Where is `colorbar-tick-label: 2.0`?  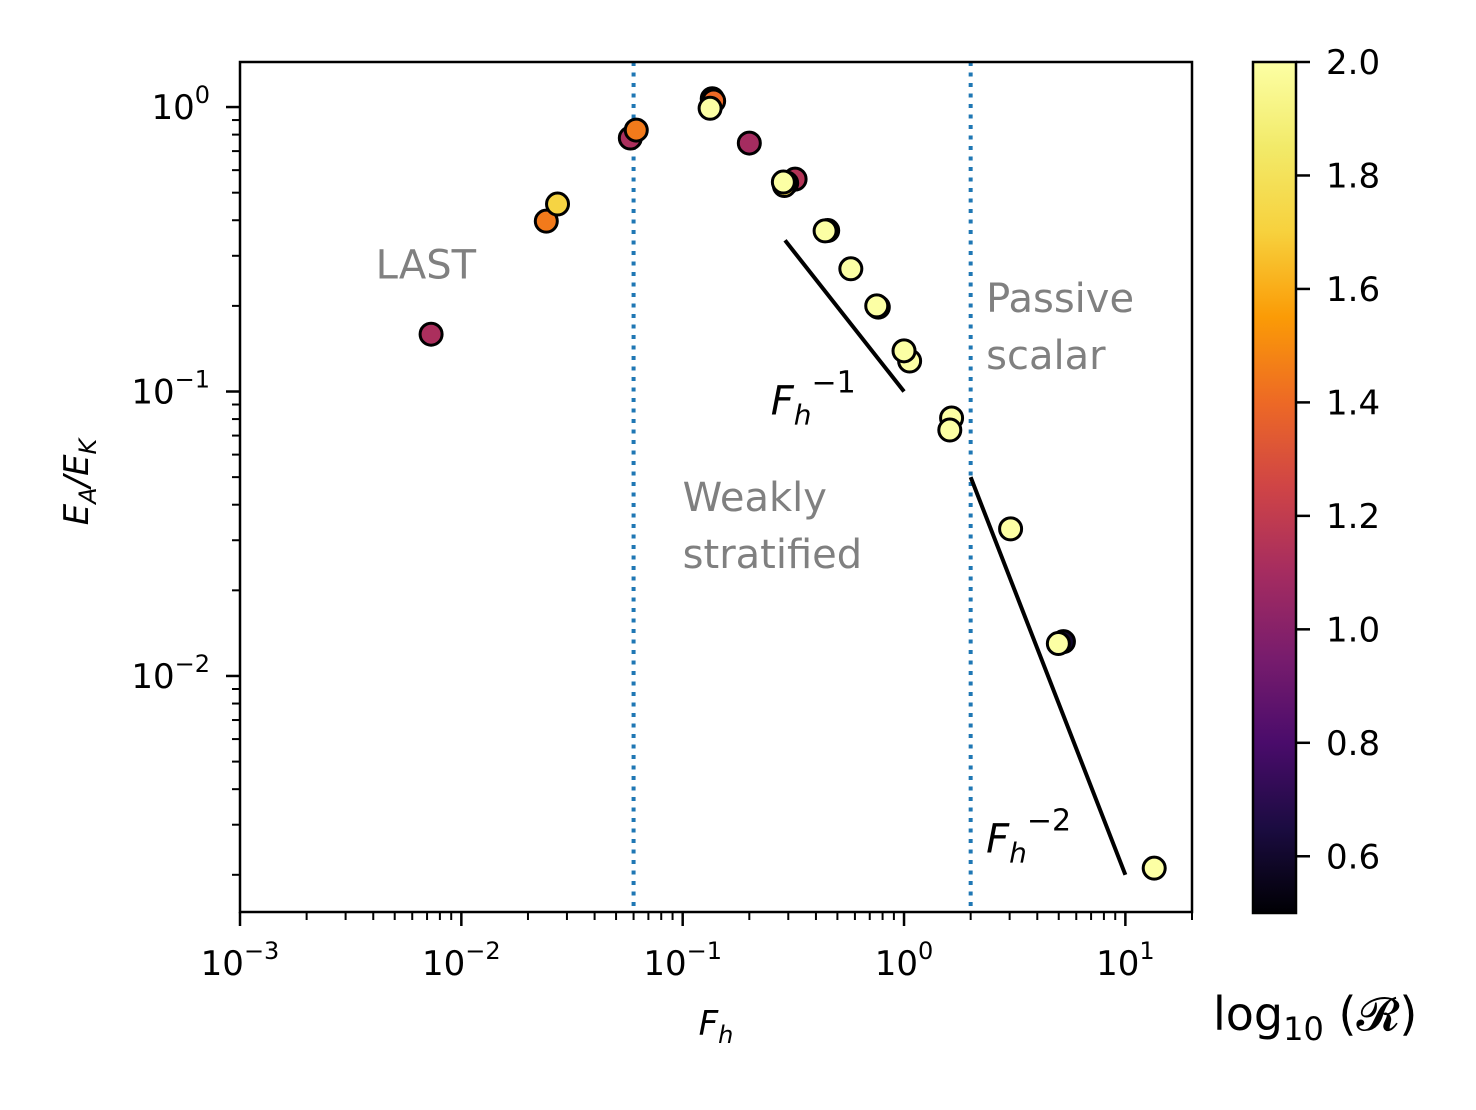 colorbar-tick-label: 2.0 is located at coordinates (1353, 63).